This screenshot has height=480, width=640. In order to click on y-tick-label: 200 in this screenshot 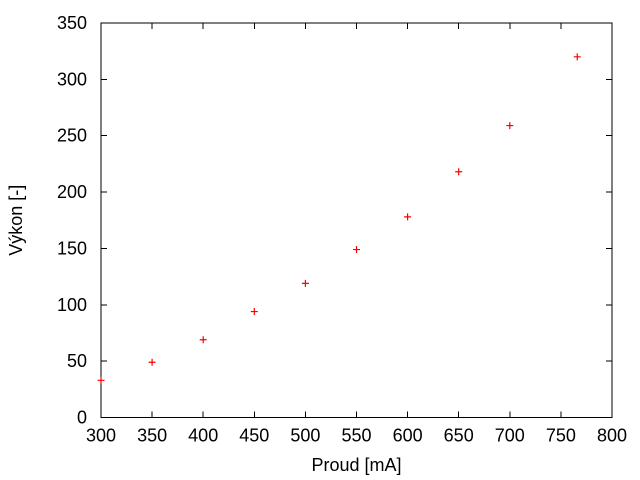, I will do `click(72, 192)`.